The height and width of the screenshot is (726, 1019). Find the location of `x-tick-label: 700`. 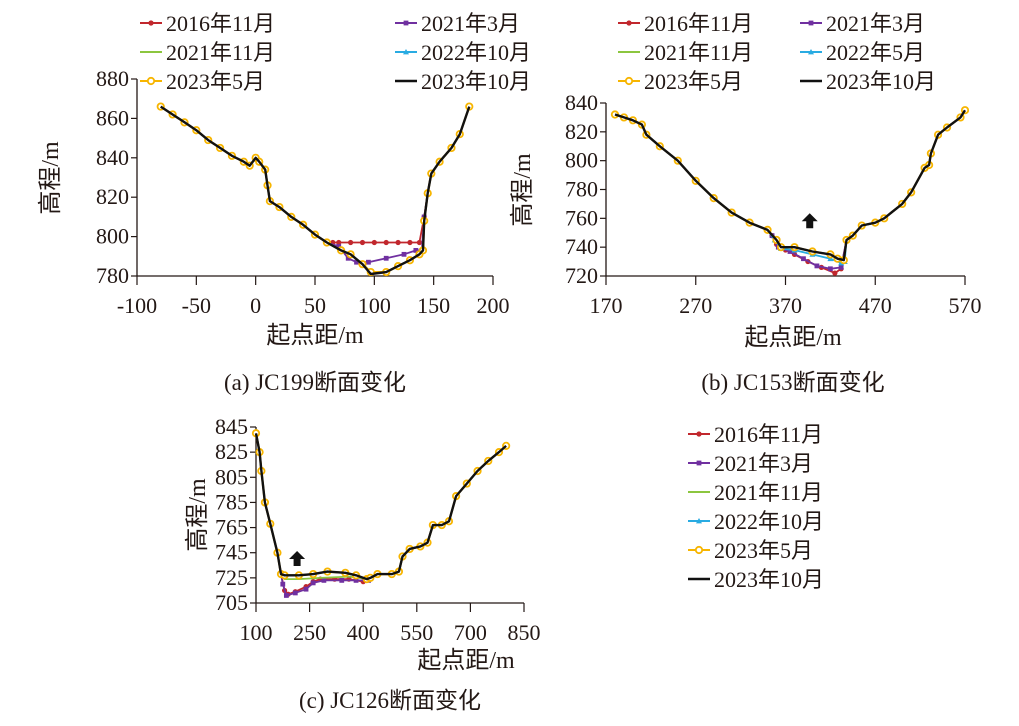

x-tick-label: 700 is located at coordinates (470, 632).